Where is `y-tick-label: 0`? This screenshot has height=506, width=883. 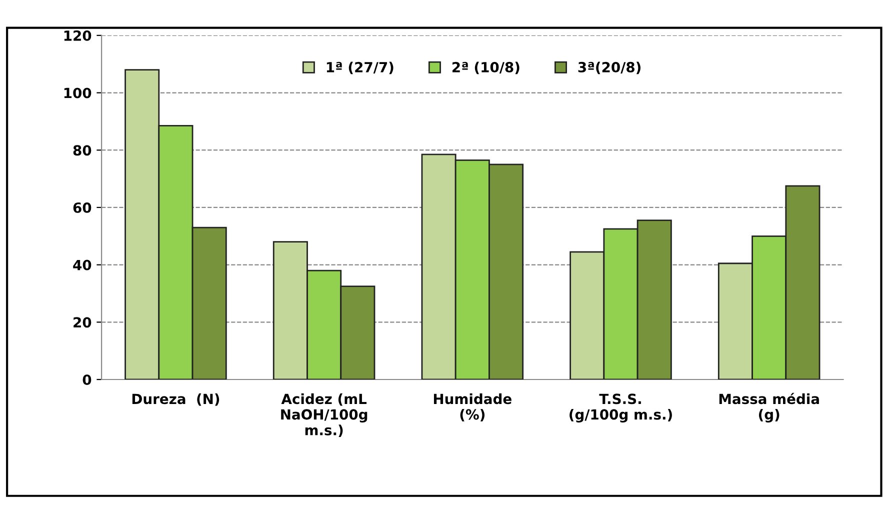
y-tick-label: 0 is located at coordinates (87, 379).